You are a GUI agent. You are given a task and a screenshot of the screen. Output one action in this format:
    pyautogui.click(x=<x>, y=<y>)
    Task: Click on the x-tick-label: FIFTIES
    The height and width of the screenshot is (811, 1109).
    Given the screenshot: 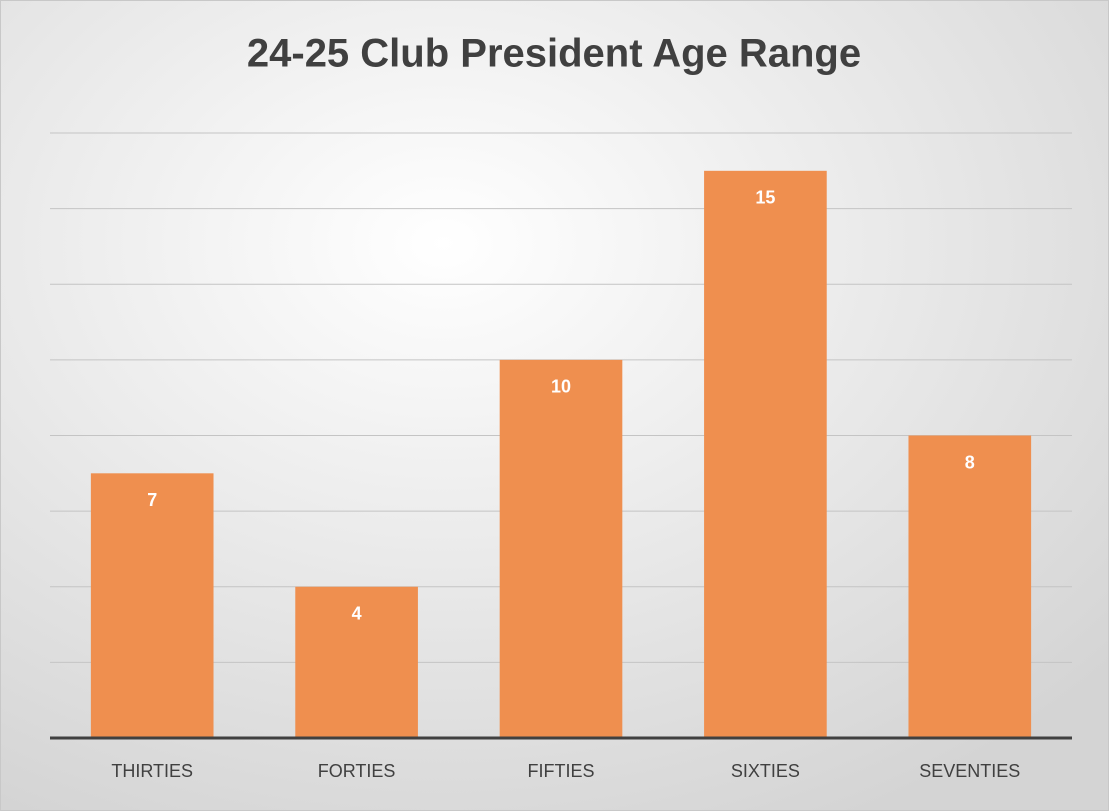 What is the action you would take?
    pyautogui.click(x=561, y=771)
    